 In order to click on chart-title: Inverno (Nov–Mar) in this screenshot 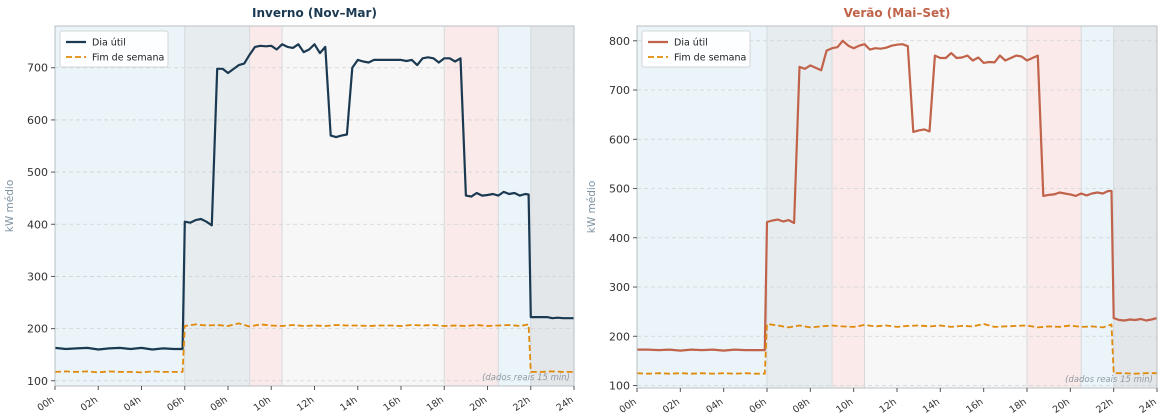, I will do `click(314, 13)`.